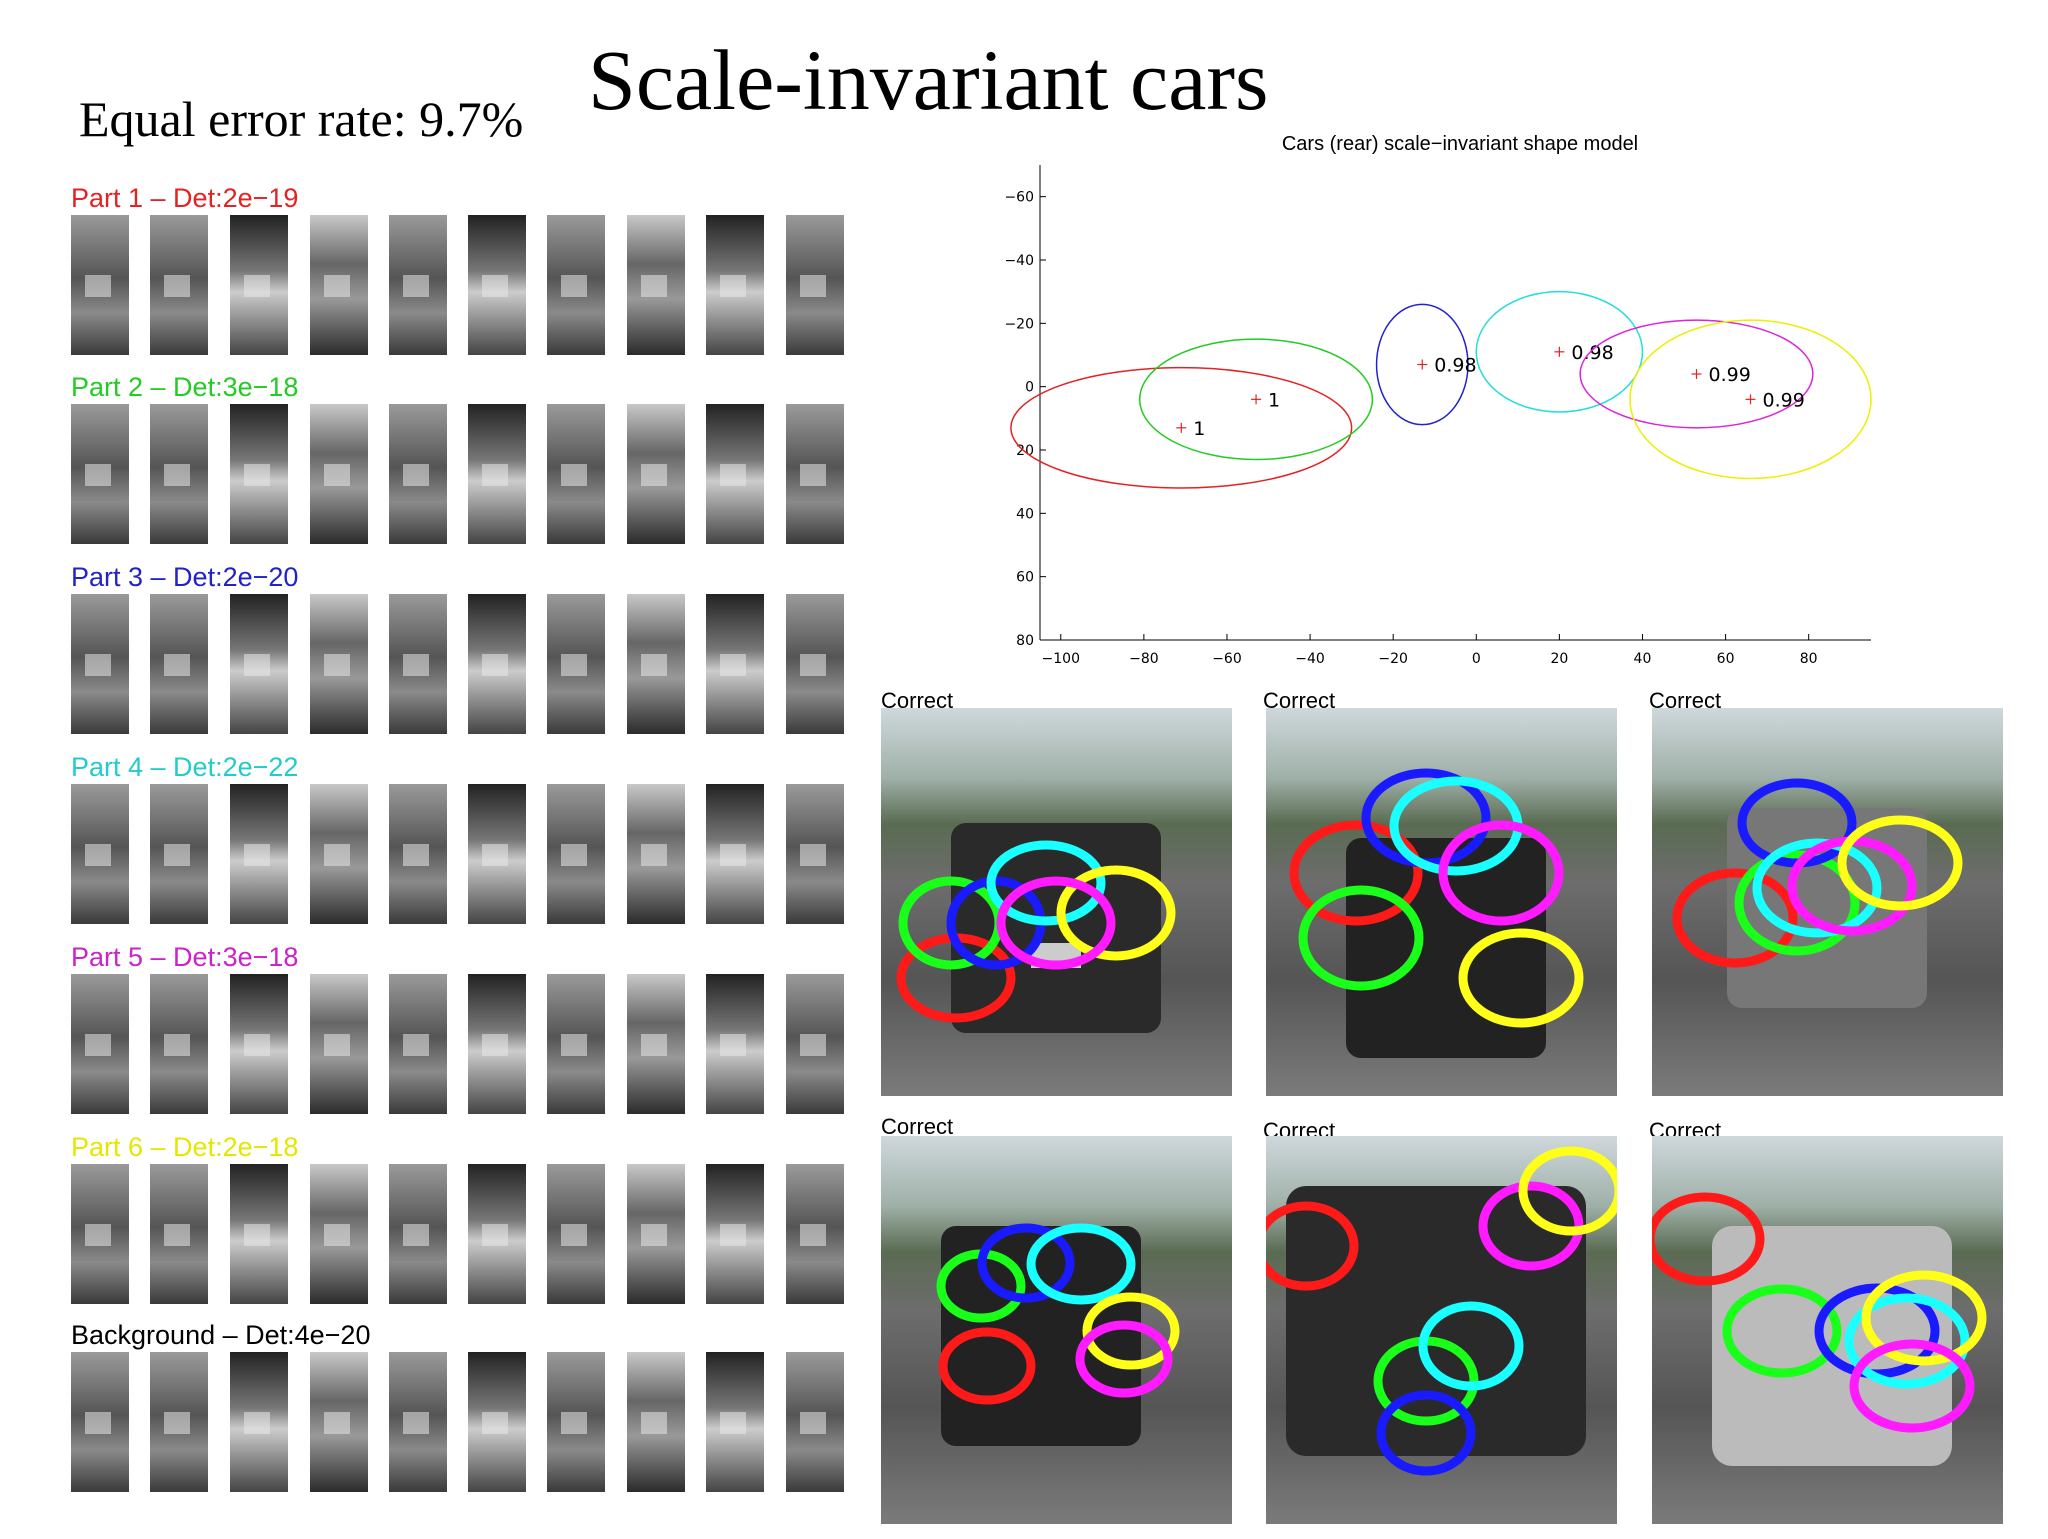 This screenshot has height=1539, width=2048. I want to click on part-6-value-label: 0.99, so click(1784, 400).